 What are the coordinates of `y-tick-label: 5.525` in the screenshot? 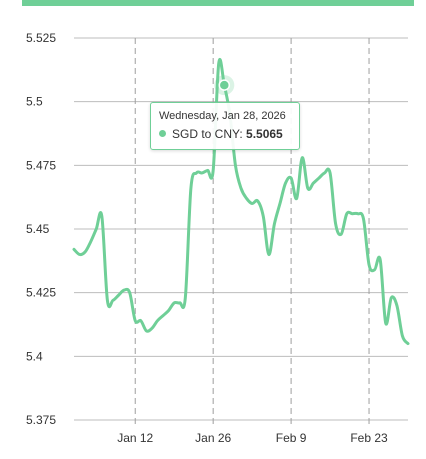 It's located at (41, 38).